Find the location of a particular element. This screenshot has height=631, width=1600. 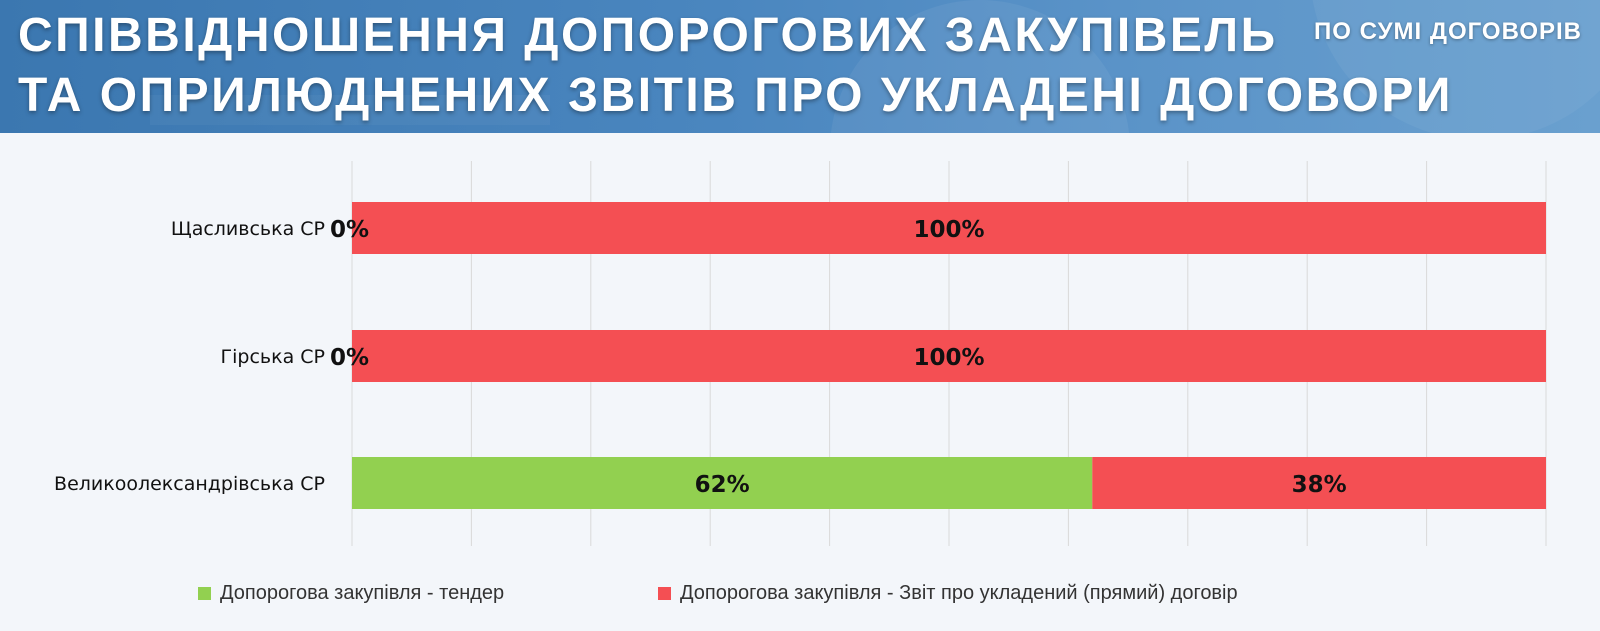

data-label: 62% is located at coordinates (722, 485).